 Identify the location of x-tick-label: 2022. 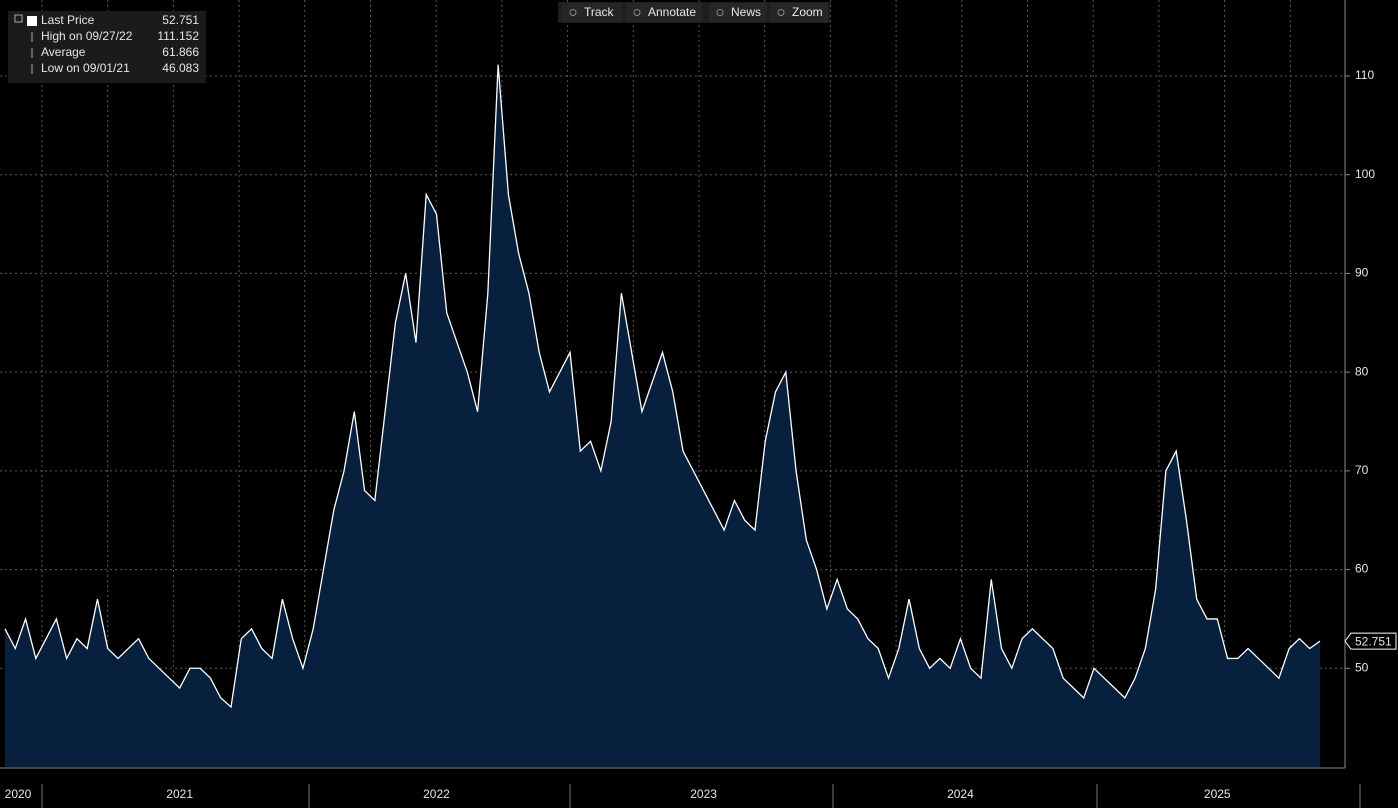
(436, 794).